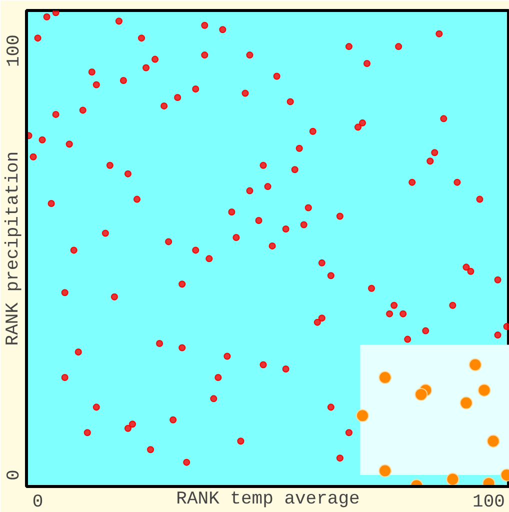  I want to click on x-axis-title: RANK temp average, so click(268, 500).